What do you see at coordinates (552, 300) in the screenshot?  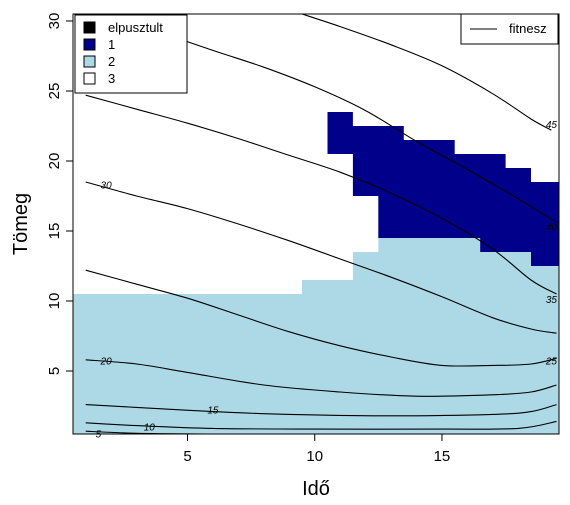 I see `contour-label-35: 35` at bounding box center [552, 300].